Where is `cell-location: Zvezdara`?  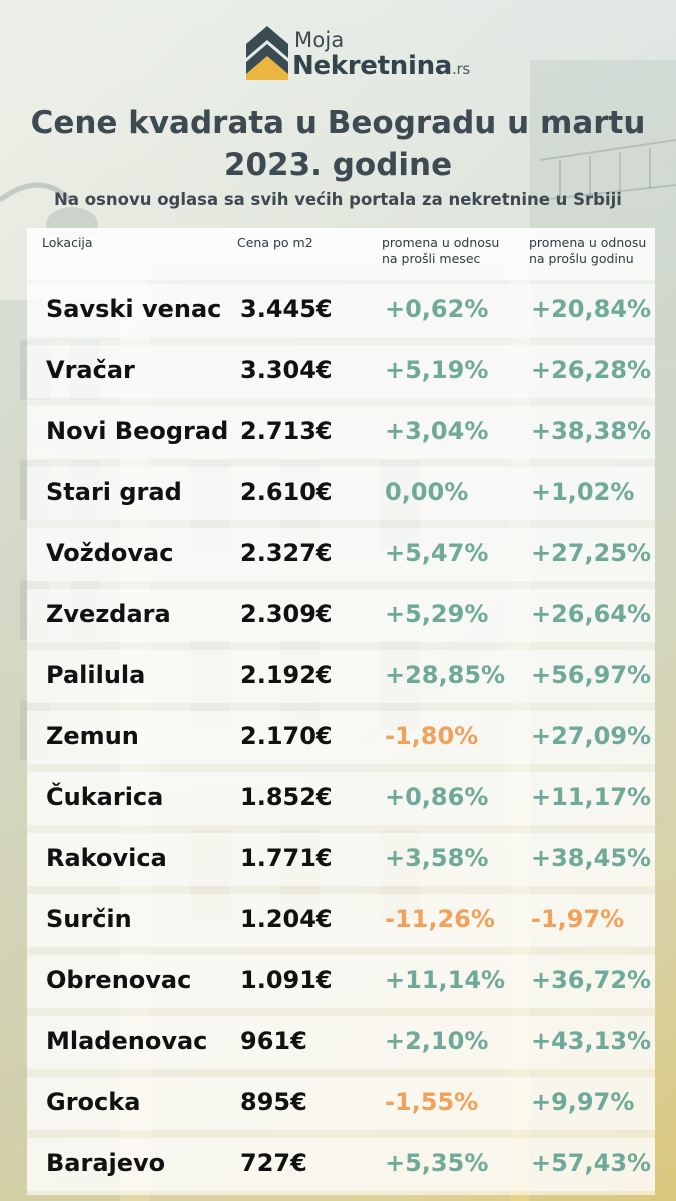
cell-location: Zvezdara is located at coordinates (108, 614).